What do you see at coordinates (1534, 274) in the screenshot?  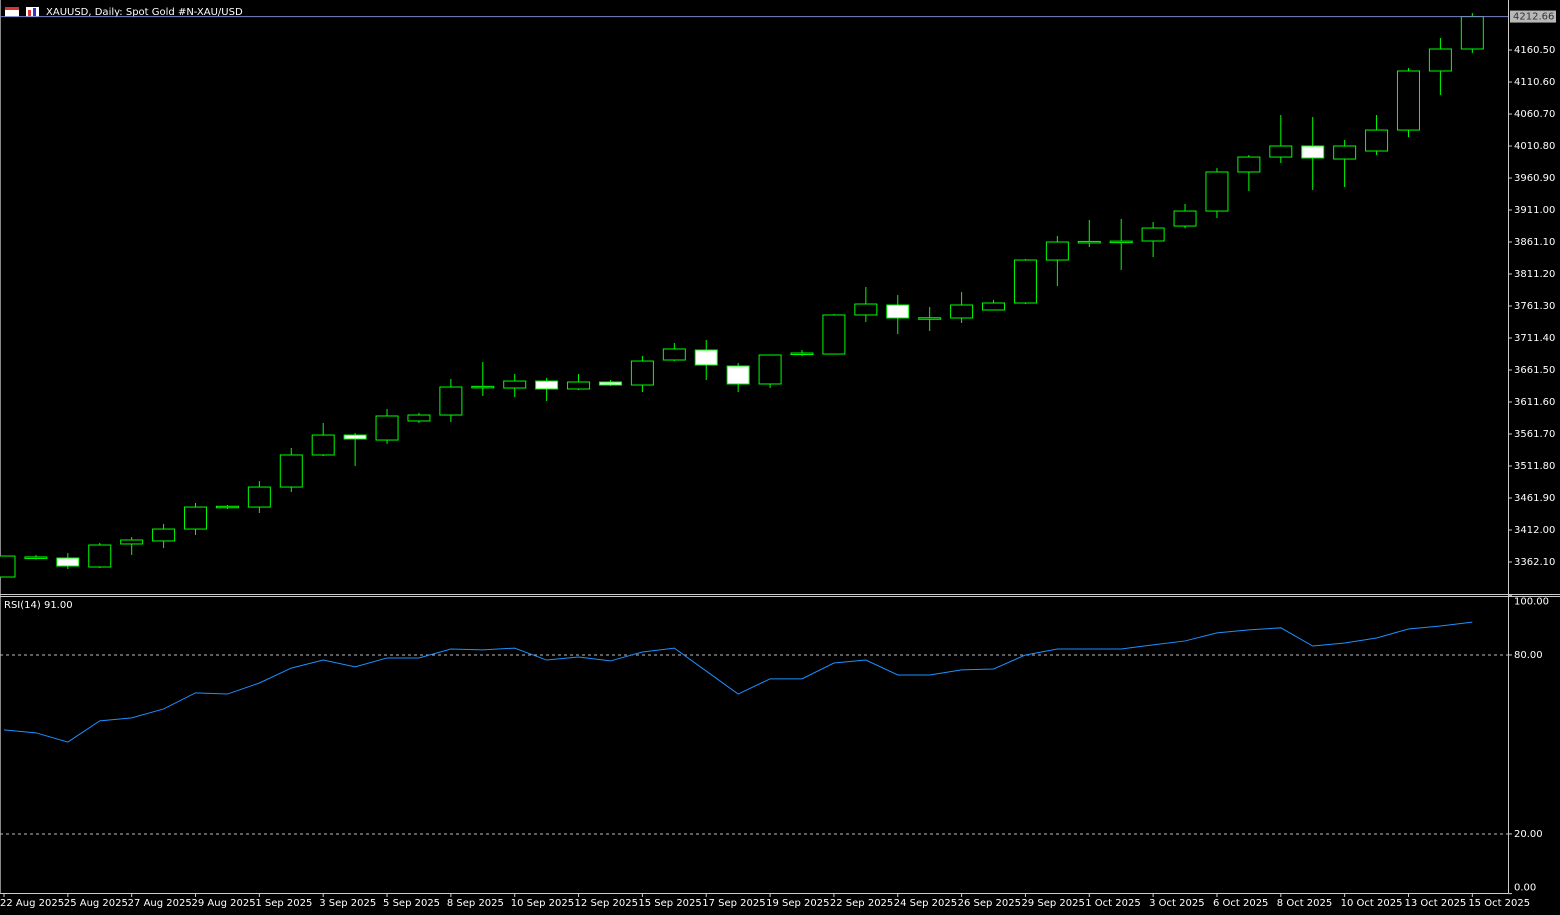 I see `y-tick-label: 3811.20` at bounding box center [1534, 274].